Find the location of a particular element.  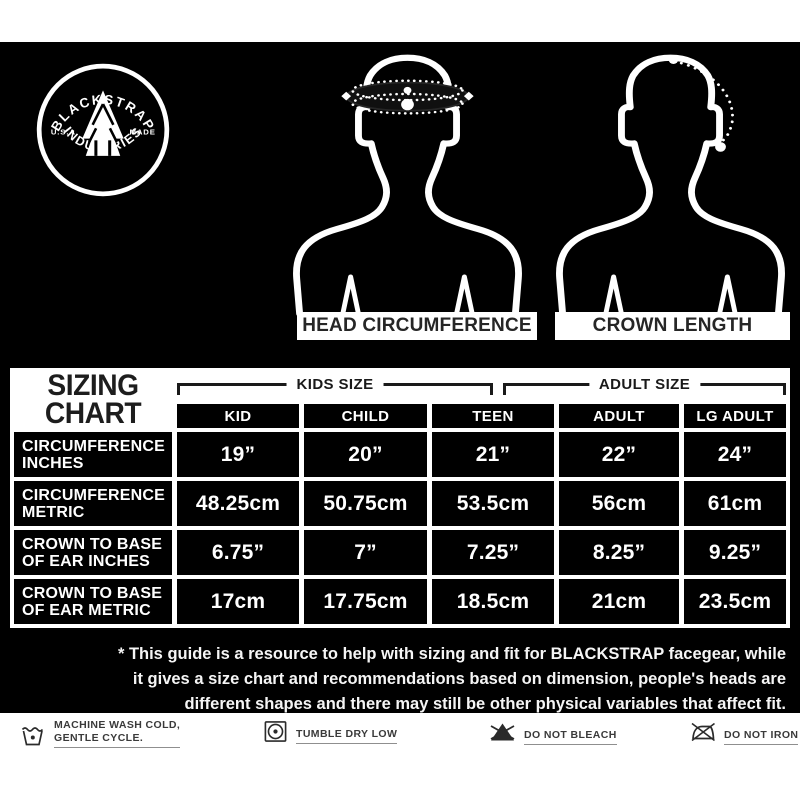

row-header-circumference-inches: CIRCUMFERENCE INCHES is located at coordinates (93, 454).